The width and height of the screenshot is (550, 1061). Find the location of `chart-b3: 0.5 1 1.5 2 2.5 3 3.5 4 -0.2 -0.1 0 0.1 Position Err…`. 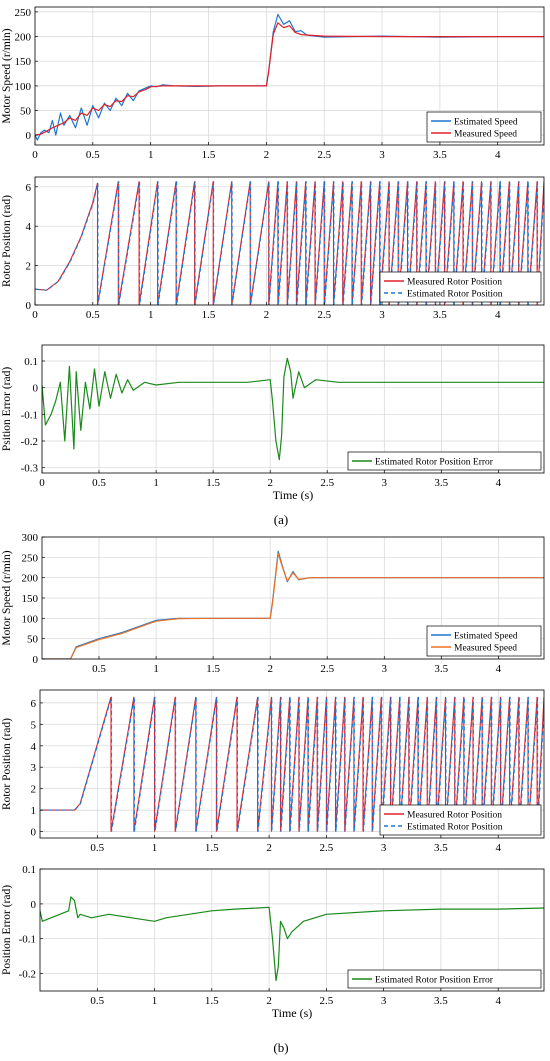

chart-b3: 0.5 1 1.5 2 2.5 3 3.5 4 -0.2 -0.1 0 0.1 Position Err… is located at coordinates (273, 942).